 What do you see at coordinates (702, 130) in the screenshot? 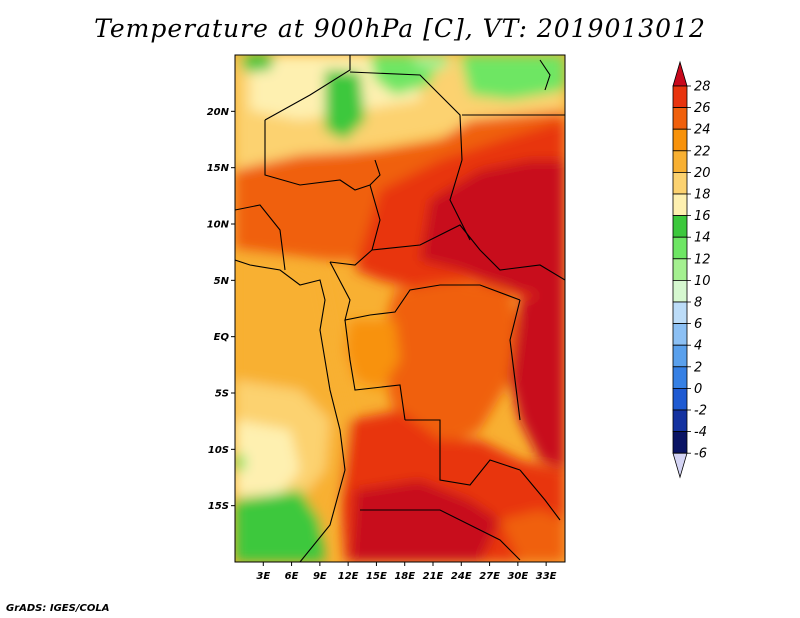
I see `colorbar-label: 24` at bounding box center [702, 130].